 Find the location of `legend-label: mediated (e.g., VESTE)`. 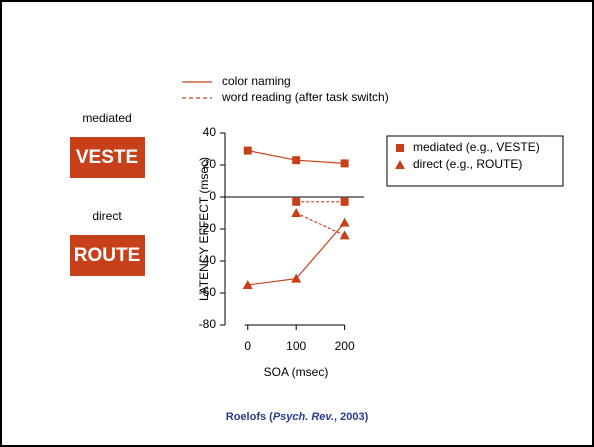

legend-label: mediated (e.g., VESTE) is located at coordinates (476, 147).